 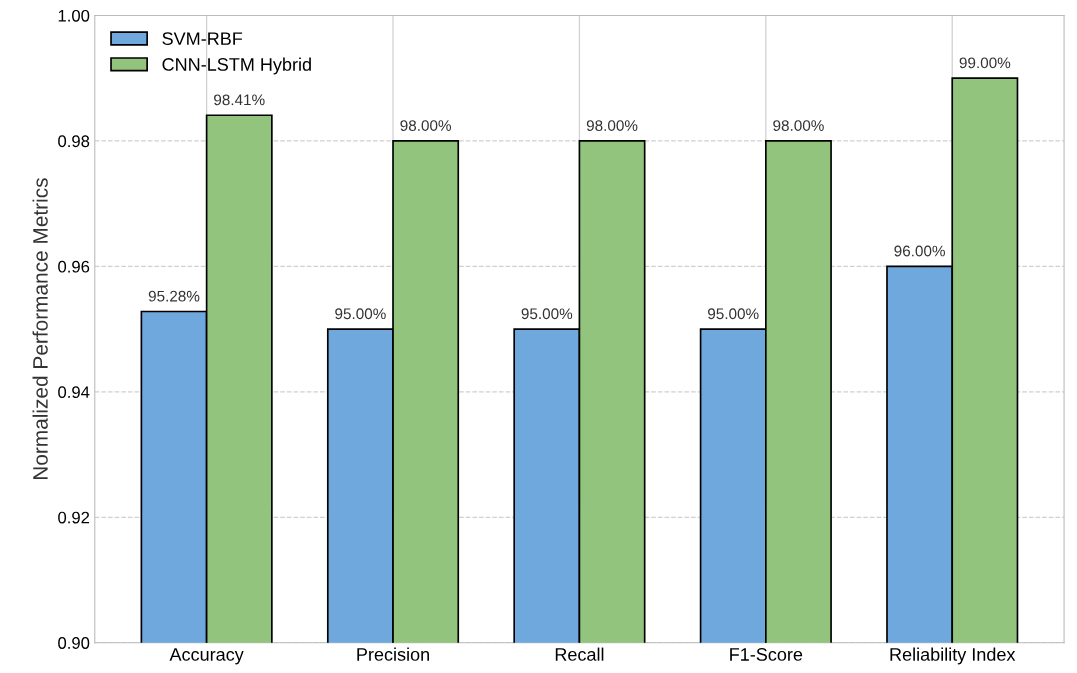 I want to click on data-label: 99.00%, so click(x=985, y=63).